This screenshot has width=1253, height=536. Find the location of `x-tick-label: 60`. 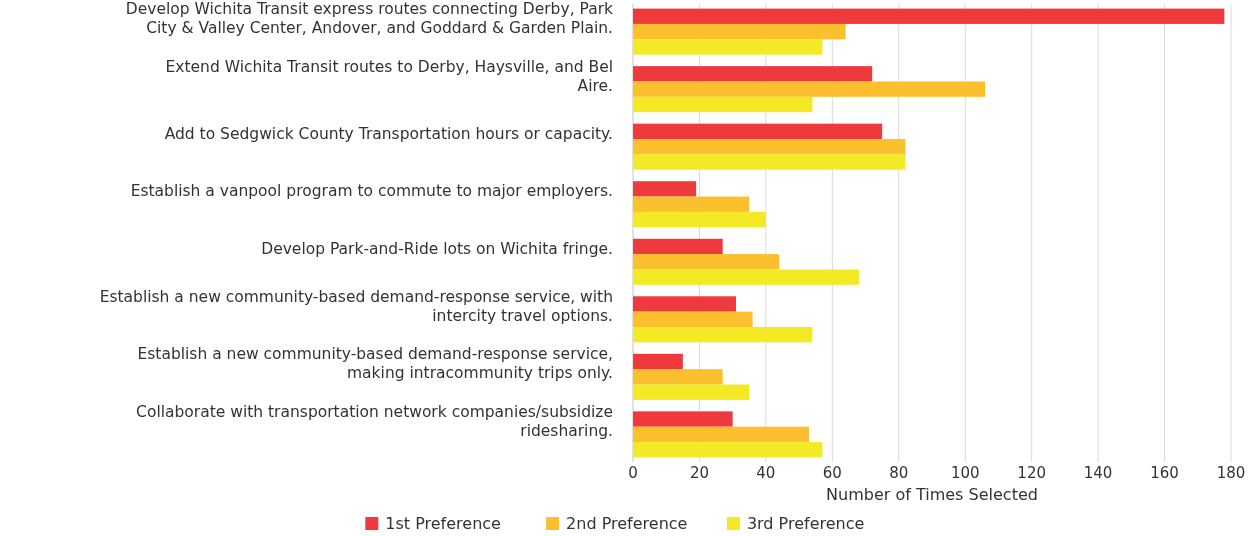

x-tick-label: 60 is located at coordinates (832, 473).